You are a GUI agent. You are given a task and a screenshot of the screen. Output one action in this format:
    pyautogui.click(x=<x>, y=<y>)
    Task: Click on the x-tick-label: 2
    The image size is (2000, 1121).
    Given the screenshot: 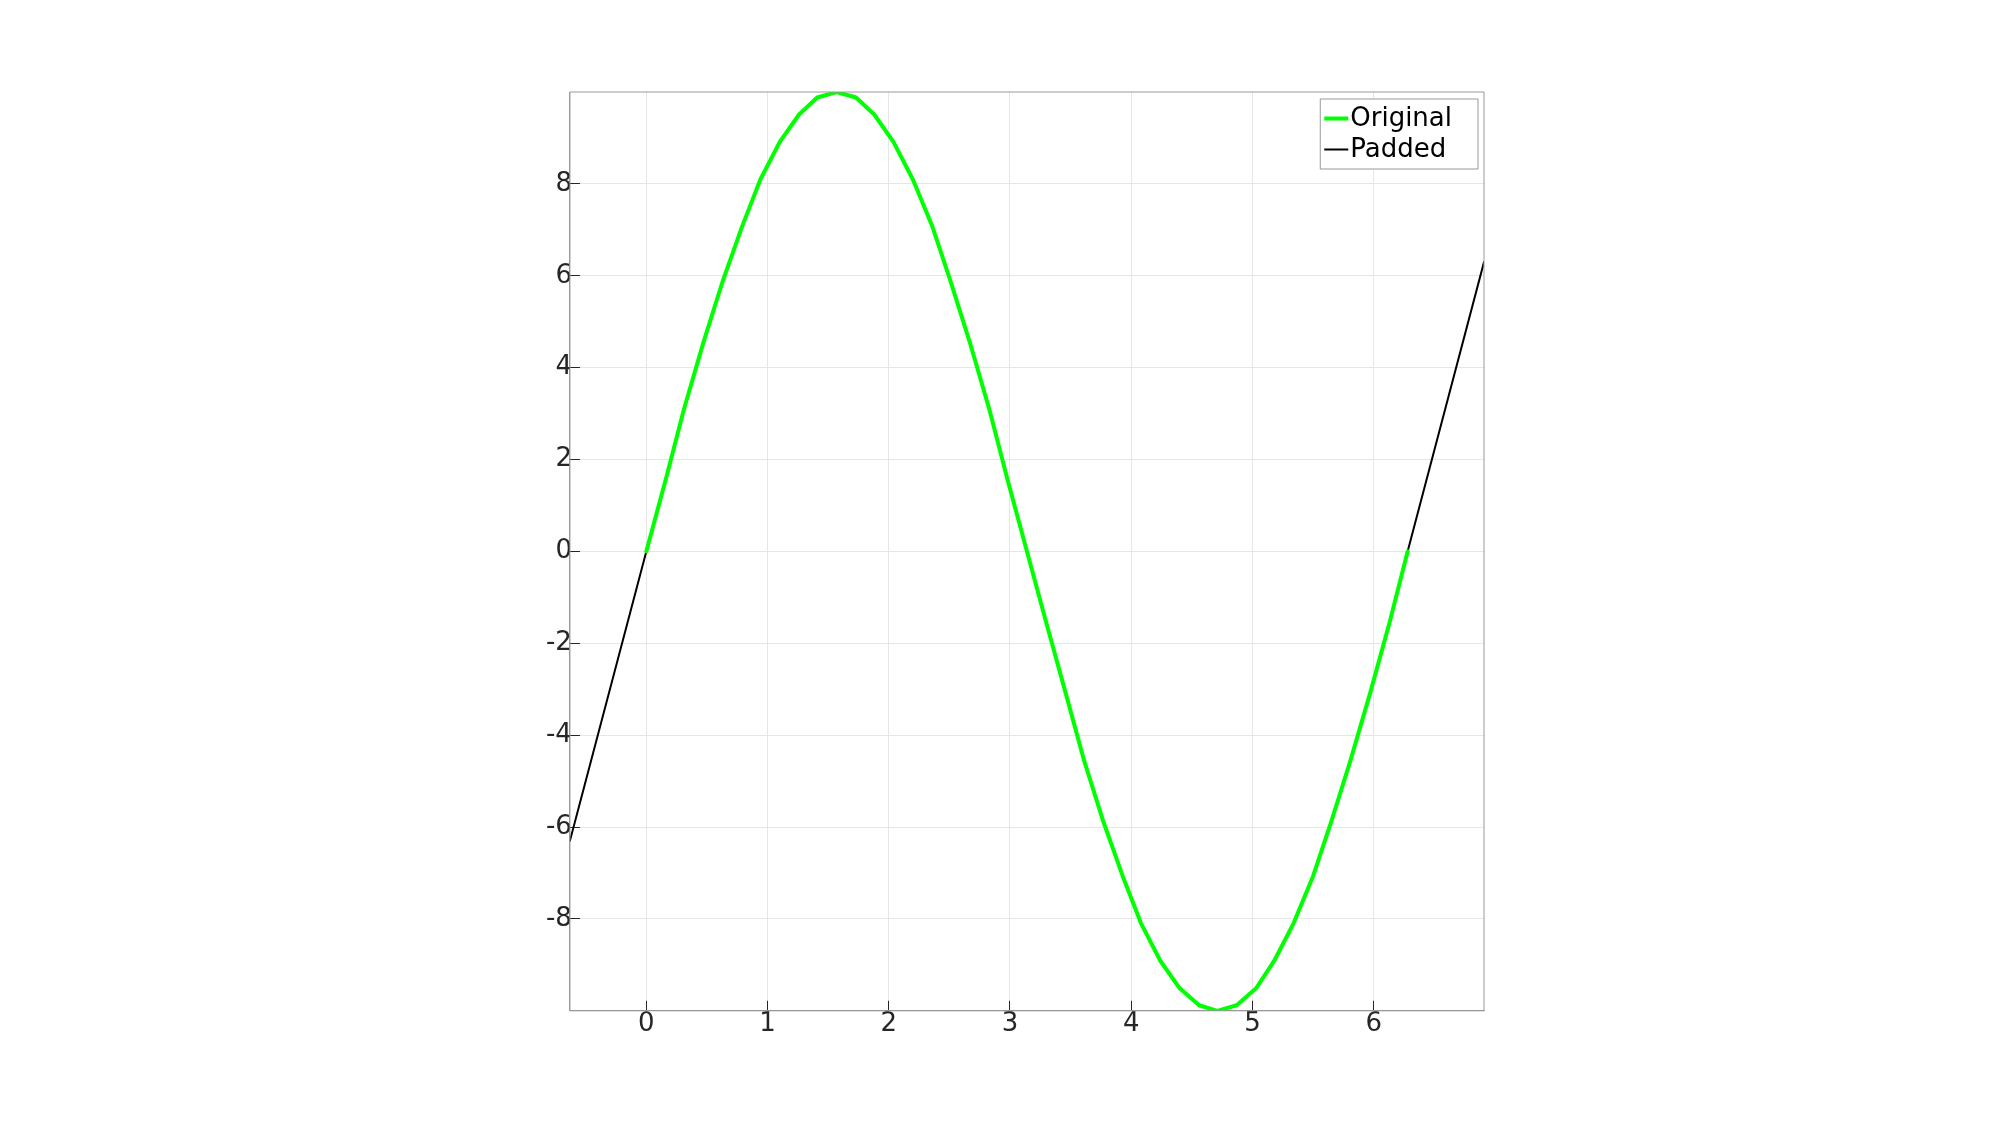 What is the action you would take?
    pyautogui.click(x=889, y=1022)
    